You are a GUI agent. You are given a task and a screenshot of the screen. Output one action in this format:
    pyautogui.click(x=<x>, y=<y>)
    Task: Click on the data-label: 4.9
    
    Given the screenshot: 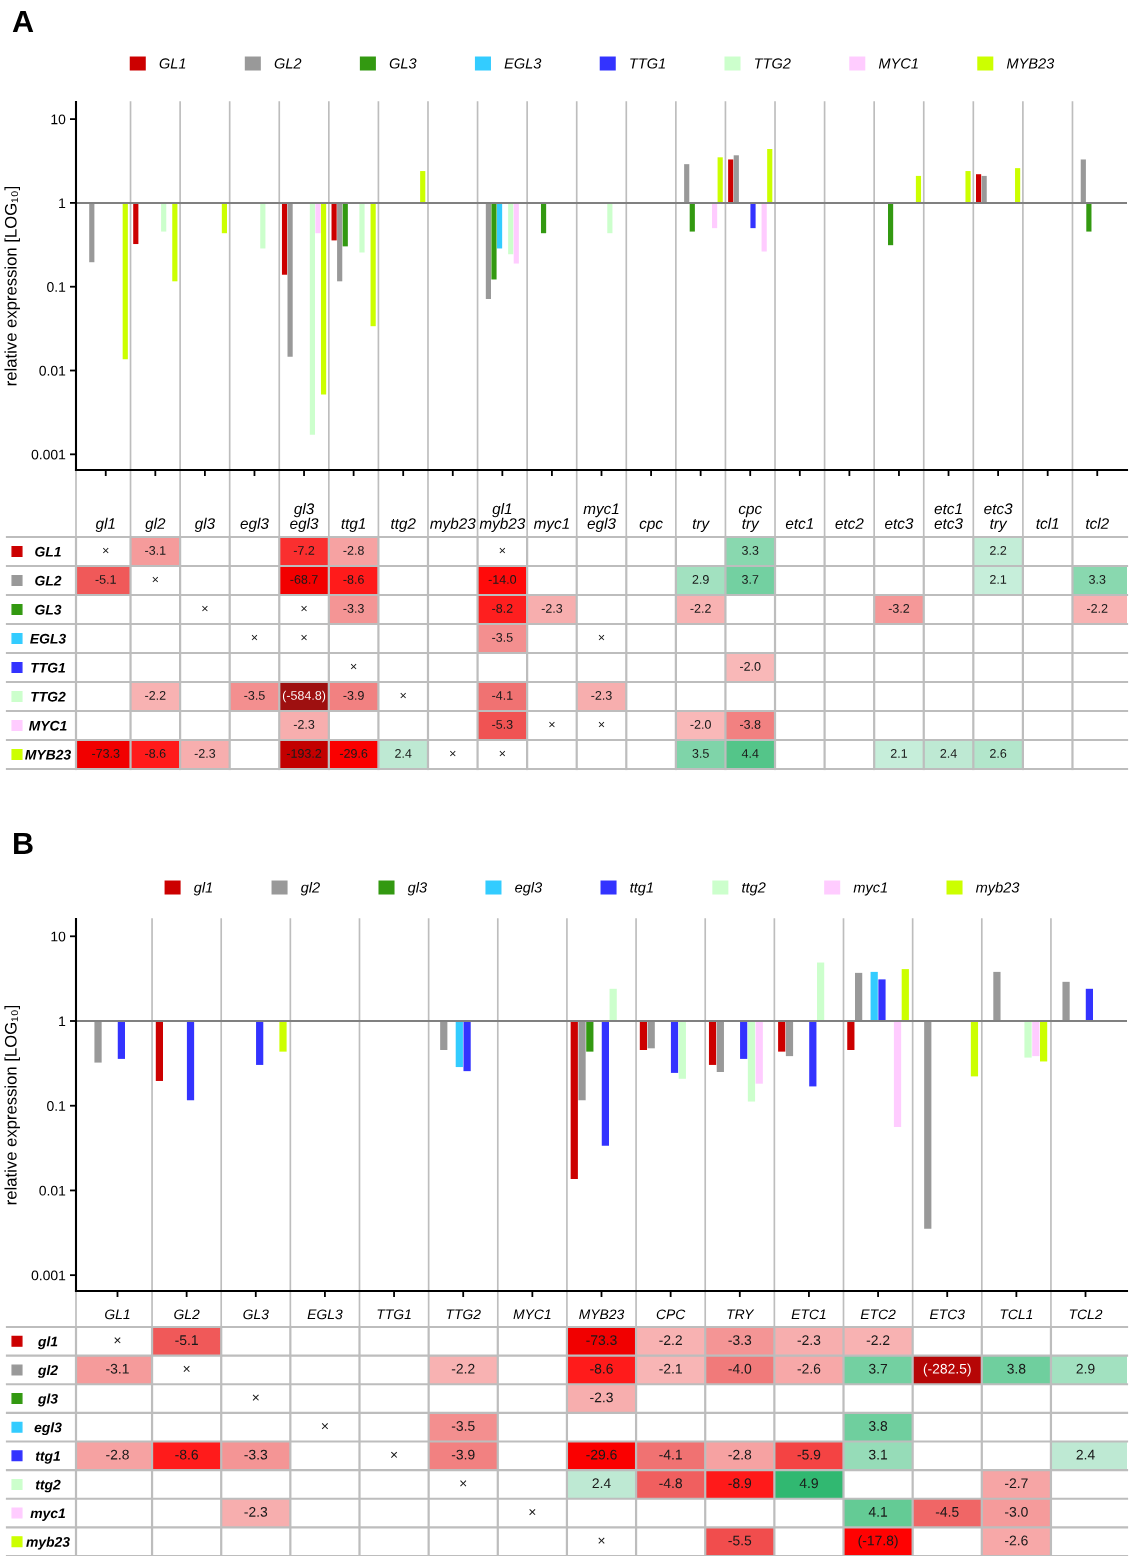 What is the action you would take?
    pyautogui.click(x=808, y=1483)
    